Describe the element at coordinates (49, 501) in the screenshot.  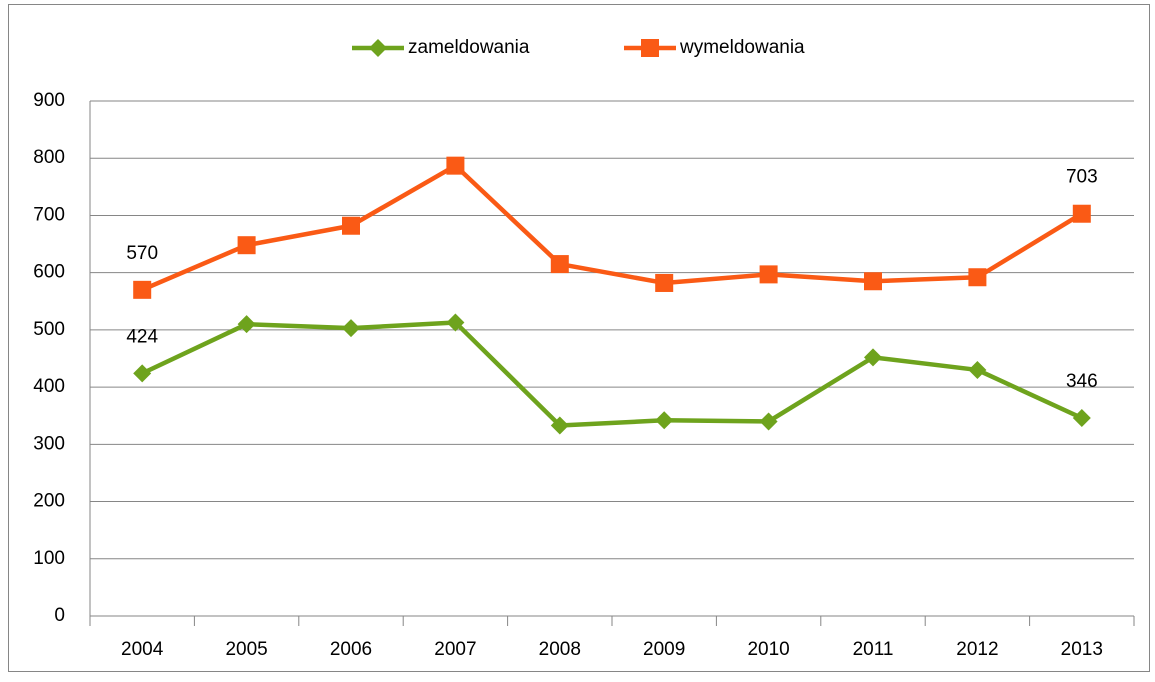
I see `y-tick-label: 200` at that location.